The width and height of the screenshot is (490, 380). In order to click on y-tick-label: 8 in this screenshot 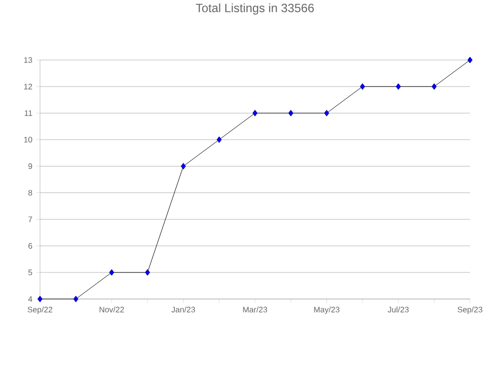, I will do `click(30, 193)`.